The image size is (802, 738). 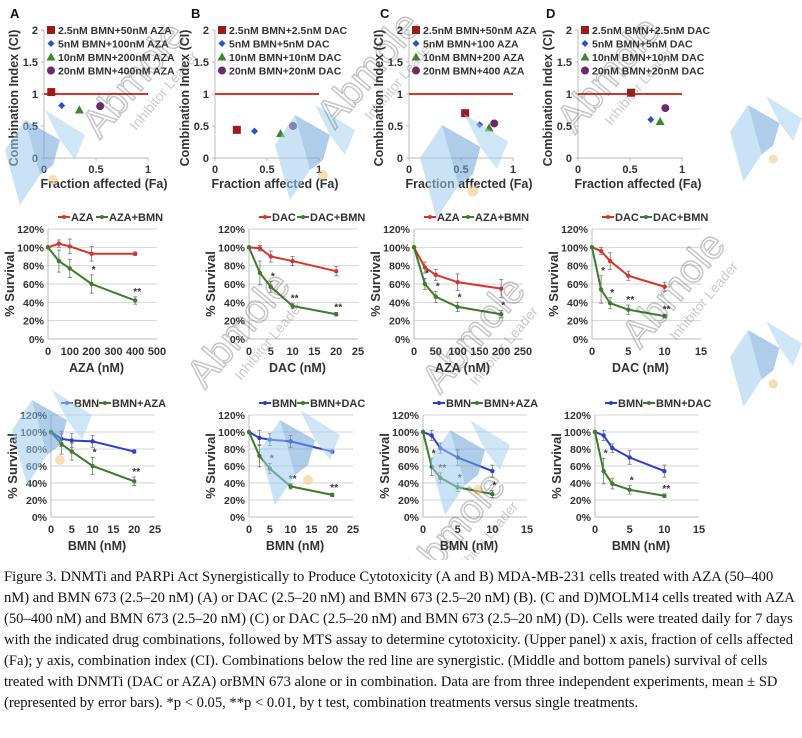 What do you see at coordinates (527, 530) in the screenshot?
I see `x-tick-label: 15` at bounding box center [527, 530].